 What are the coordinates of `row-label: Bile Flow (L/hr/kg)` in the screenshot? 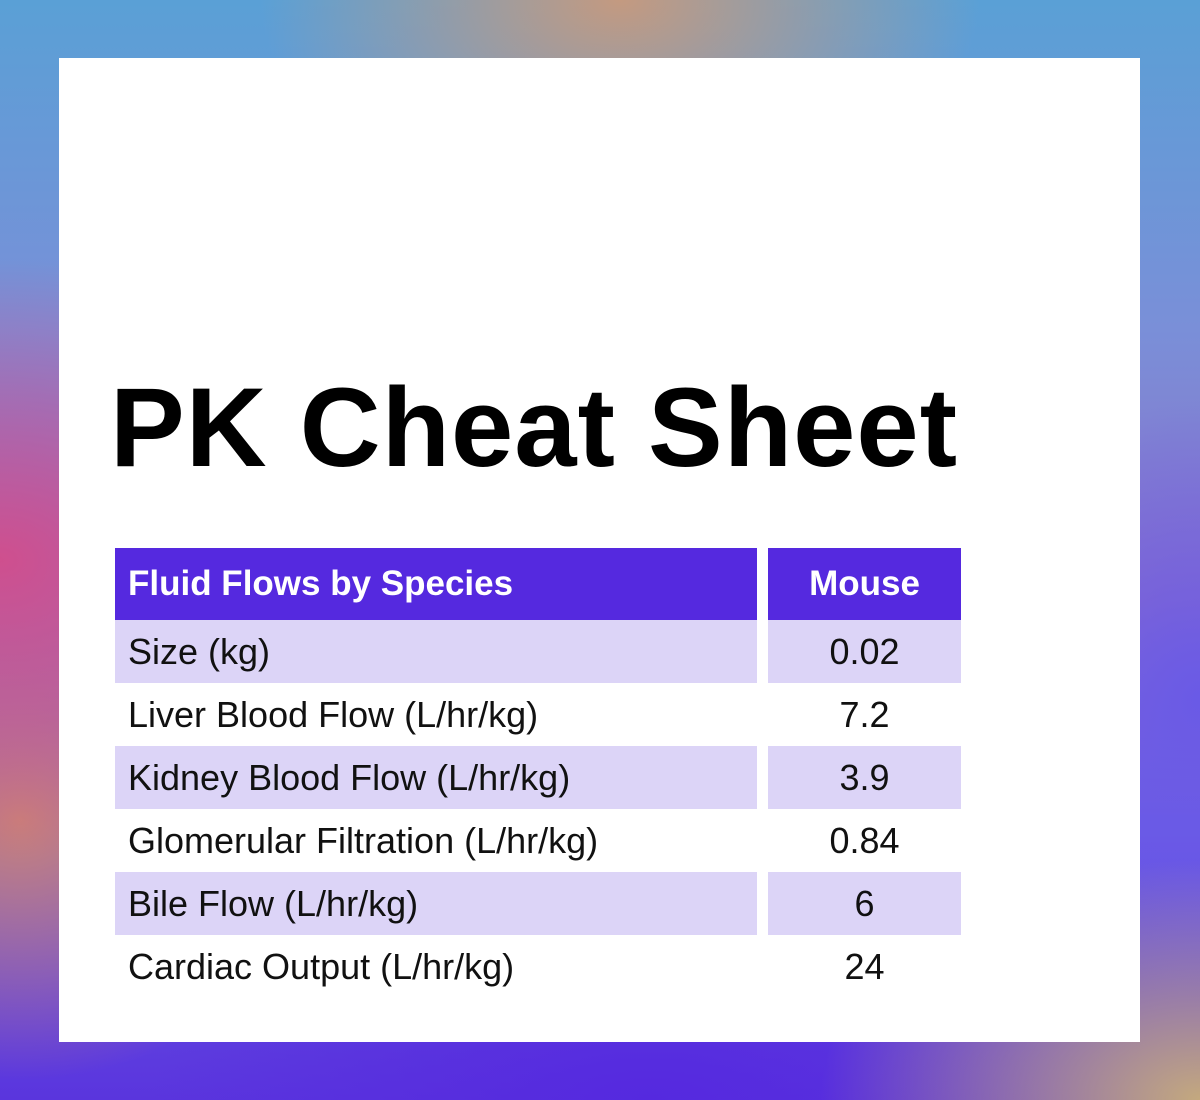 It's located at (436, 903).